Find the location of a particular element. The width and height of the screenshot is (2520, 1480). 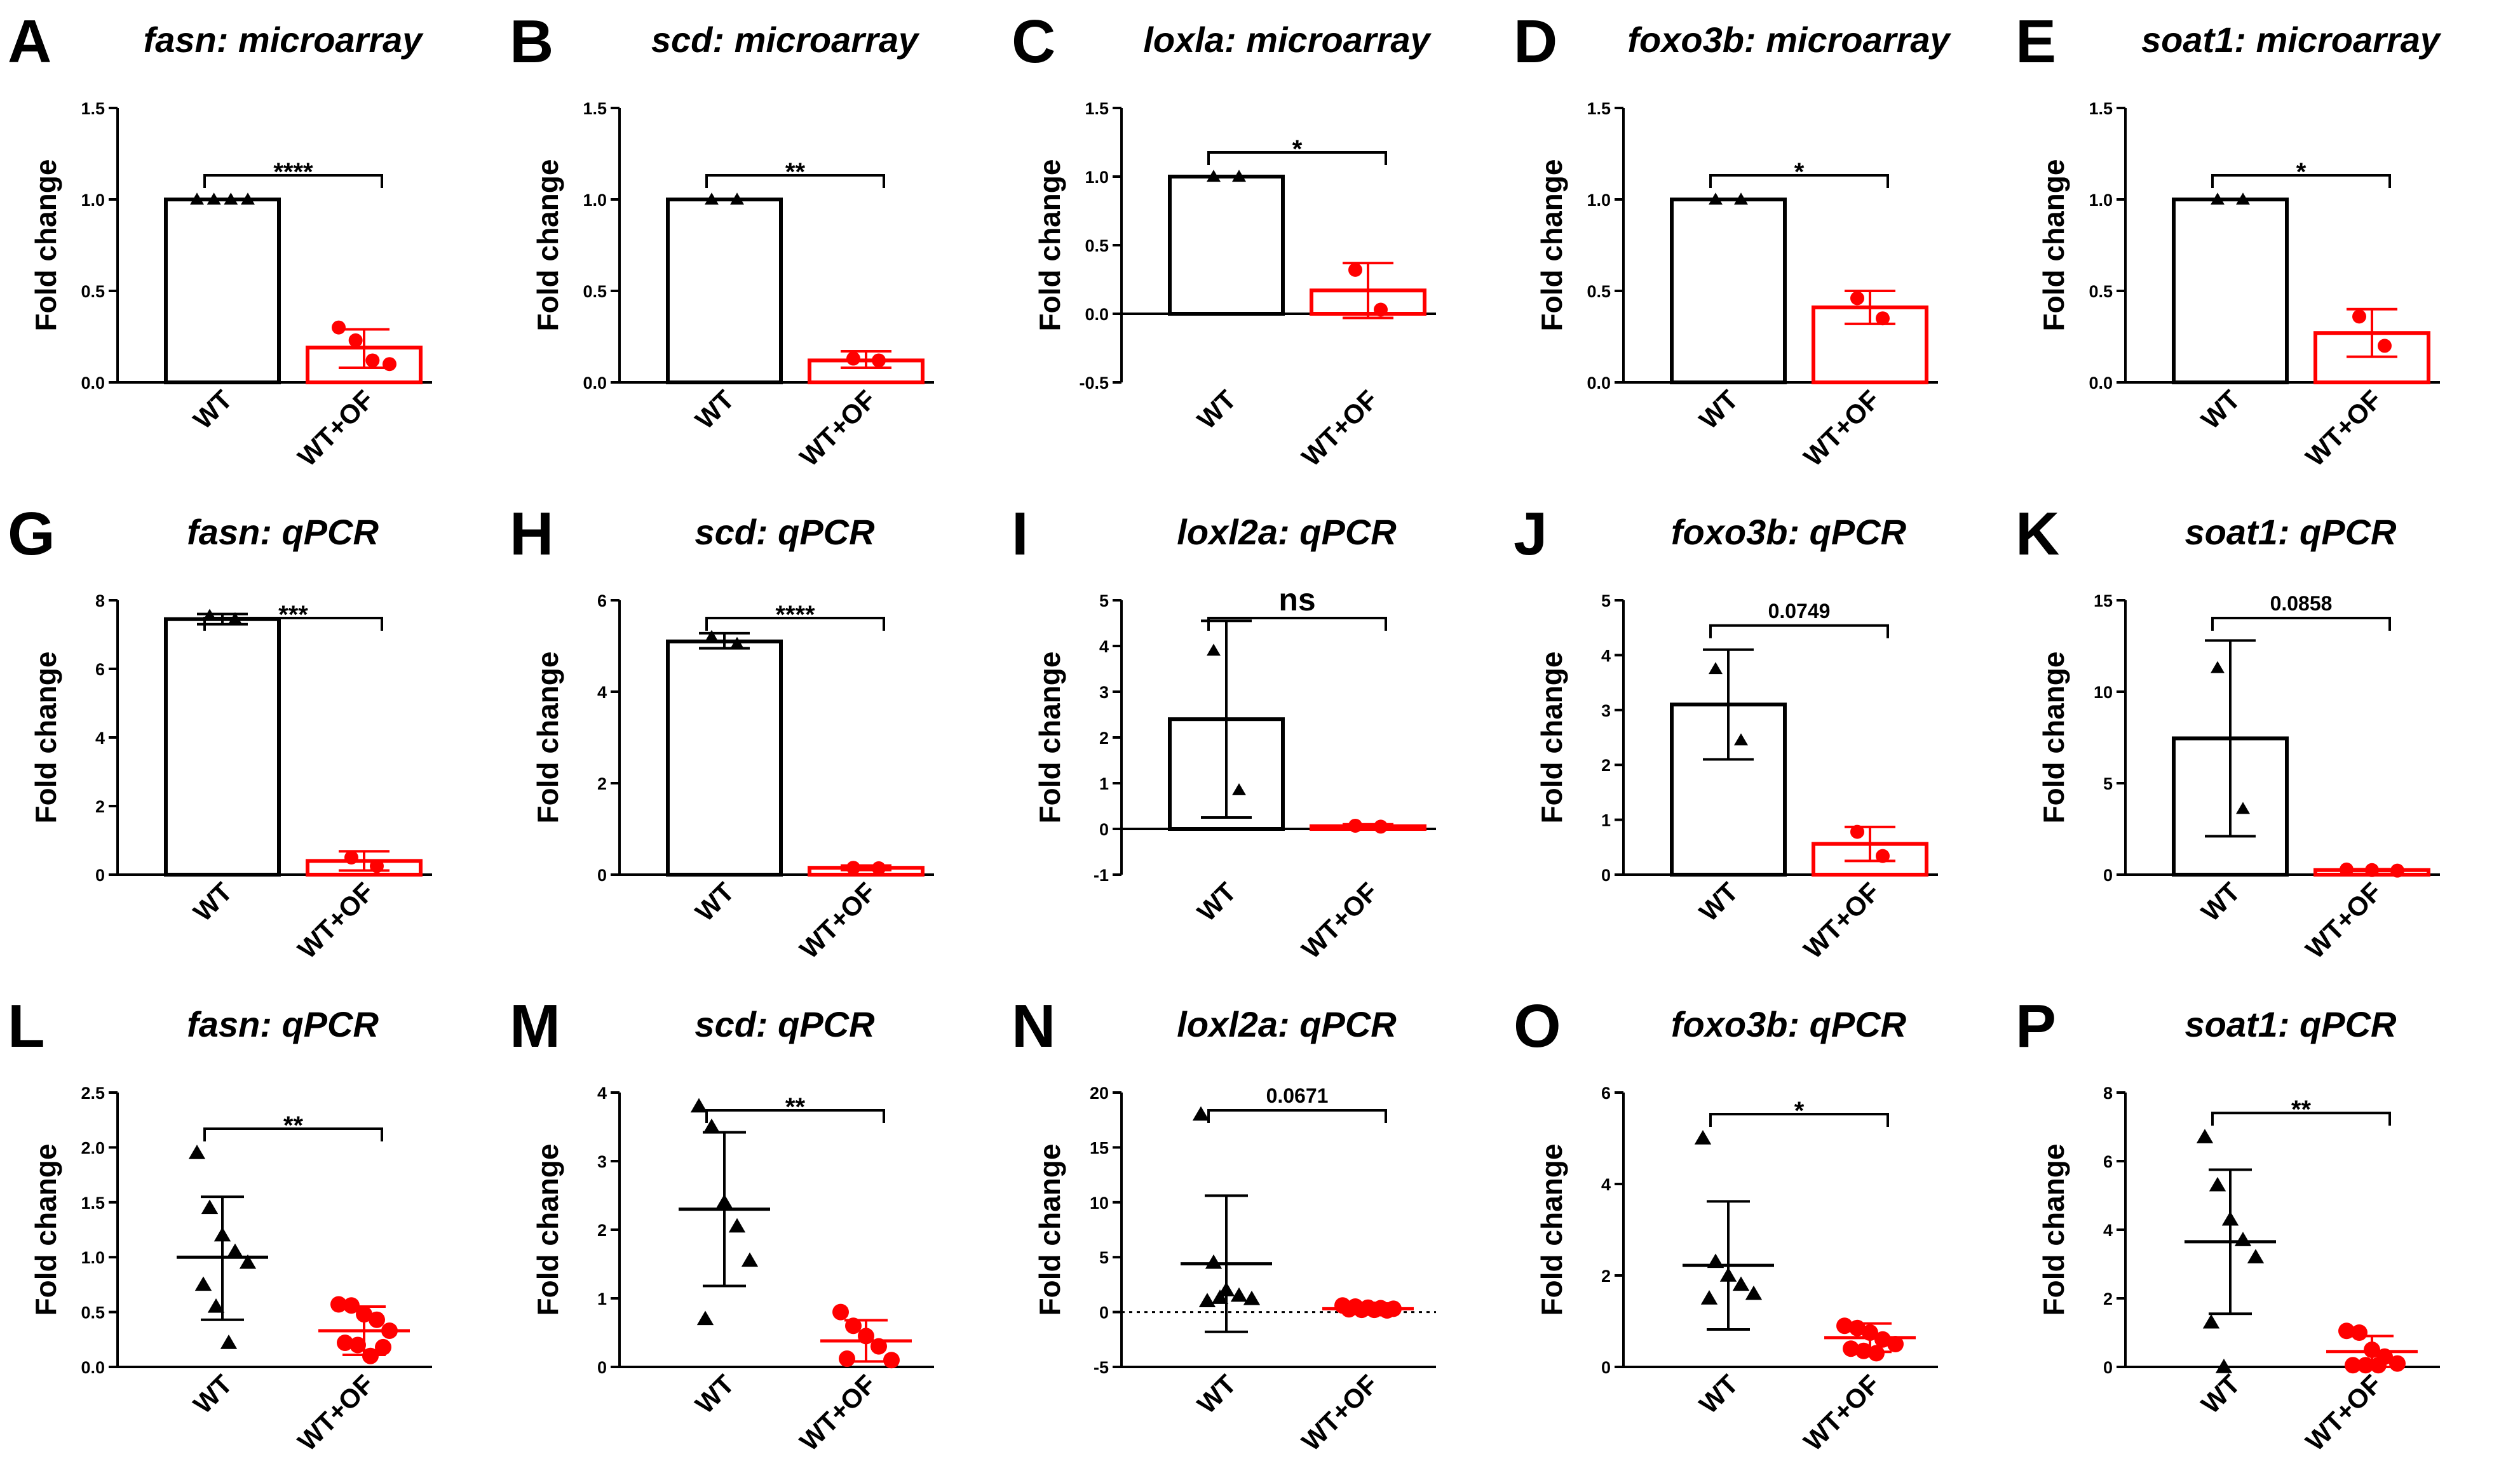

panel-label: O is located at coordinates (1537, 1026).